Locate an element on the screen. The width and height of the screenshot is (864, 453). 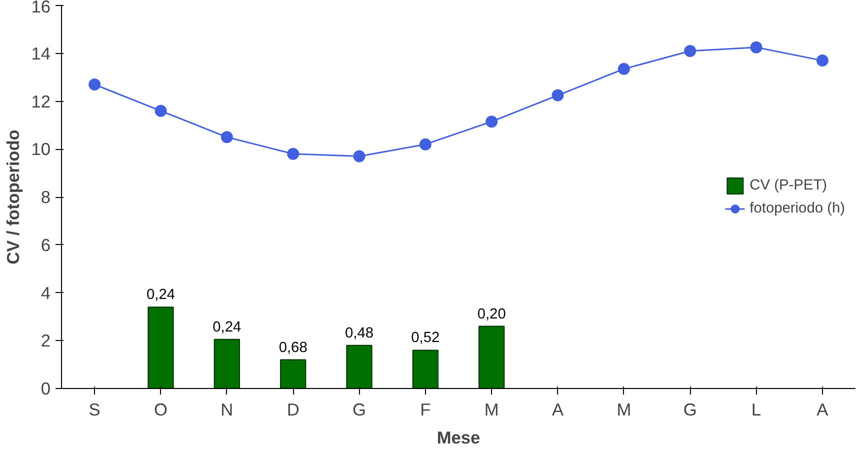
x-axis-title: Mese is located at coordinates (458, 438).